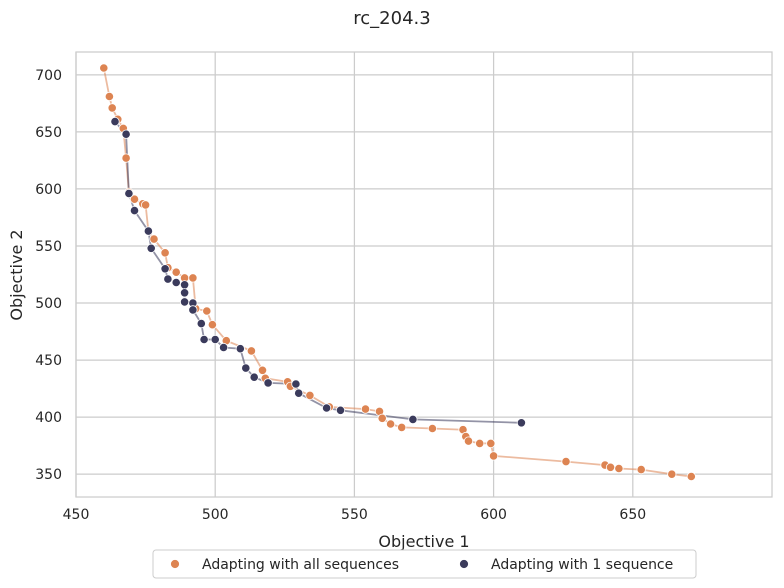  I want to click on x-tick-label: 650, so click(632, 515).